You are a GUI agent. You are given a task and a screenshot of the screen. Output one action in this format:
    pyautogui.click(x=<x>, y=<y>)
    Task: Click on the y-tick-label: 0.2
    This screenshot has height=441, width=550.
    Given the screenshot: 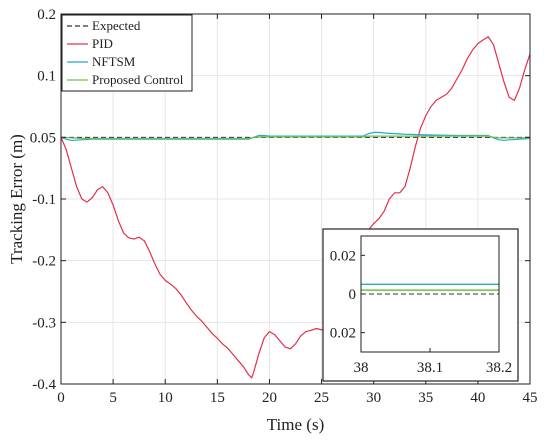 What is the action you would take?
    pyautogui.click(x=46, y=15)
    